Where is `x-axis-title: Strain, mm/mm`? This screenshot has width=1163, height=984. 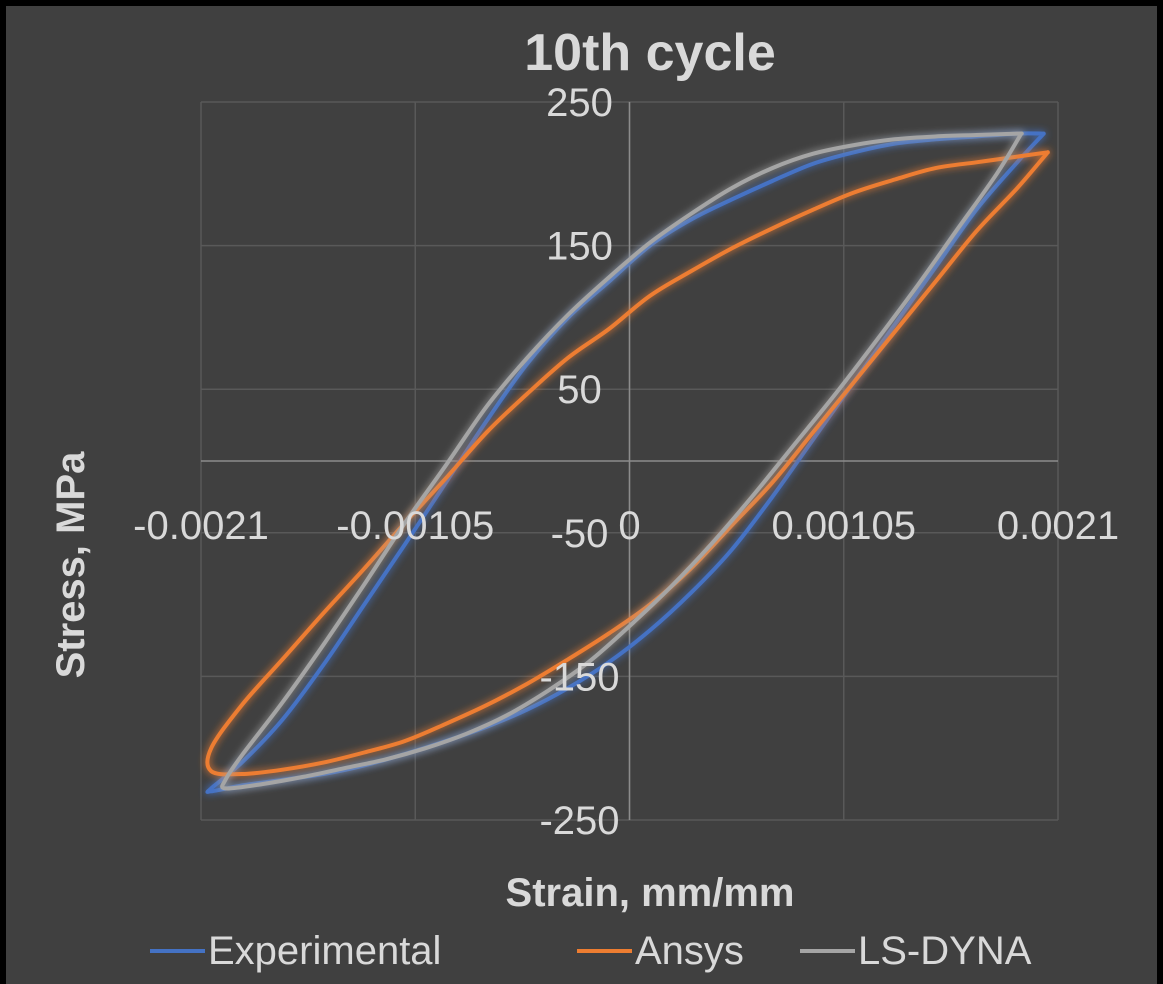 x-axis-title: Strain, mm/mm is located at coordinates (650, 893).